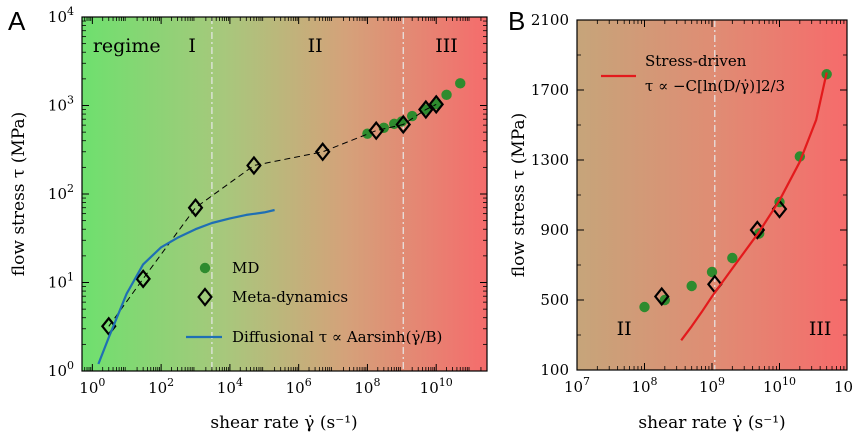  Describe the element at coordinates (61, 281) in the screenshot. I see `y-tick-label: 10¹` at that location.